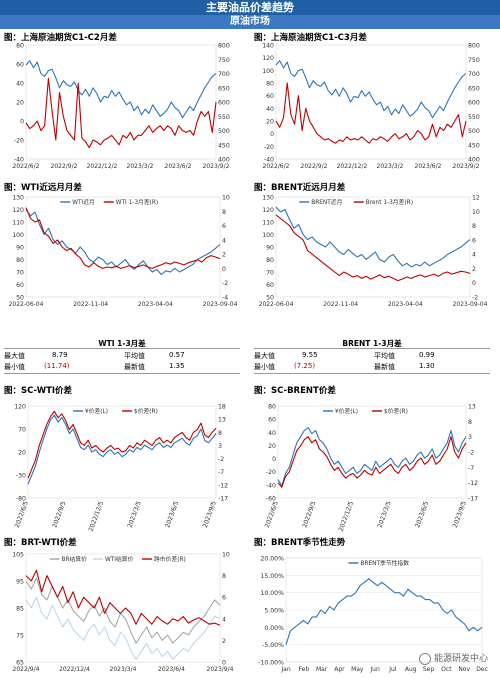 The image size is (500, 679). Describe the element at coordinates (57, 366) in the screenshot. I see `stats-value: (11.74)` at that location.